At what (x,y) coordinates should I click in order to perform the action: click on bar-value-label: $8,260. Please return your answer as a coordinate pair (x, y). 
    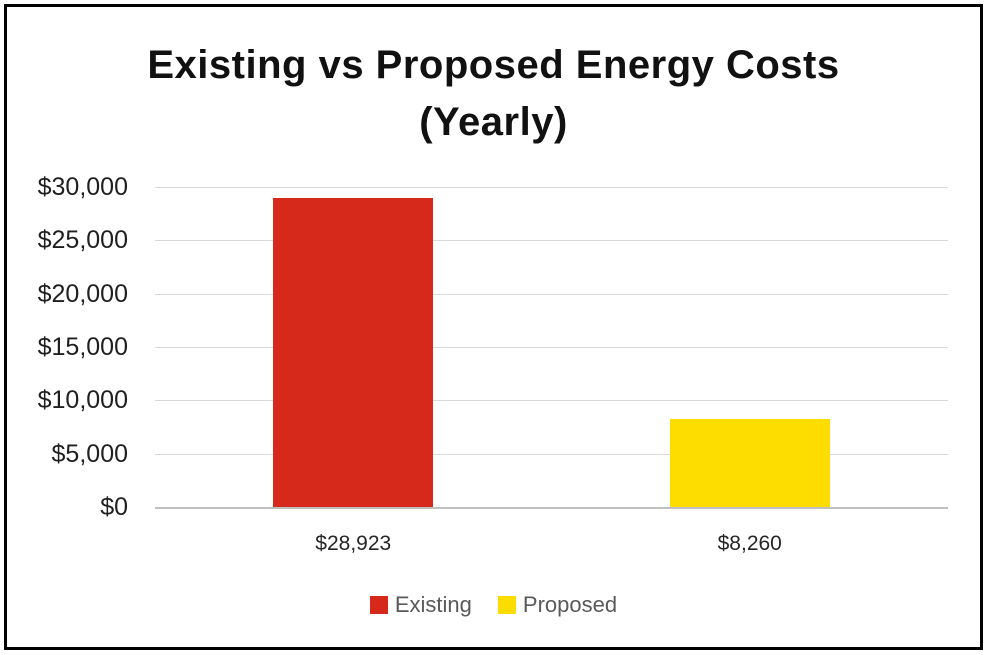
    Looking at the image, I should click on (749, 543).